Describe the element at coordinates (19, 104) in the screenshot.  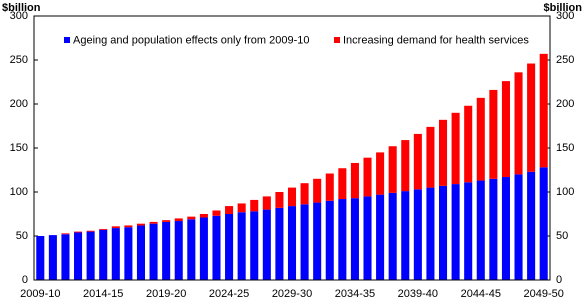
I see `y-tick-label: 200` at that location.